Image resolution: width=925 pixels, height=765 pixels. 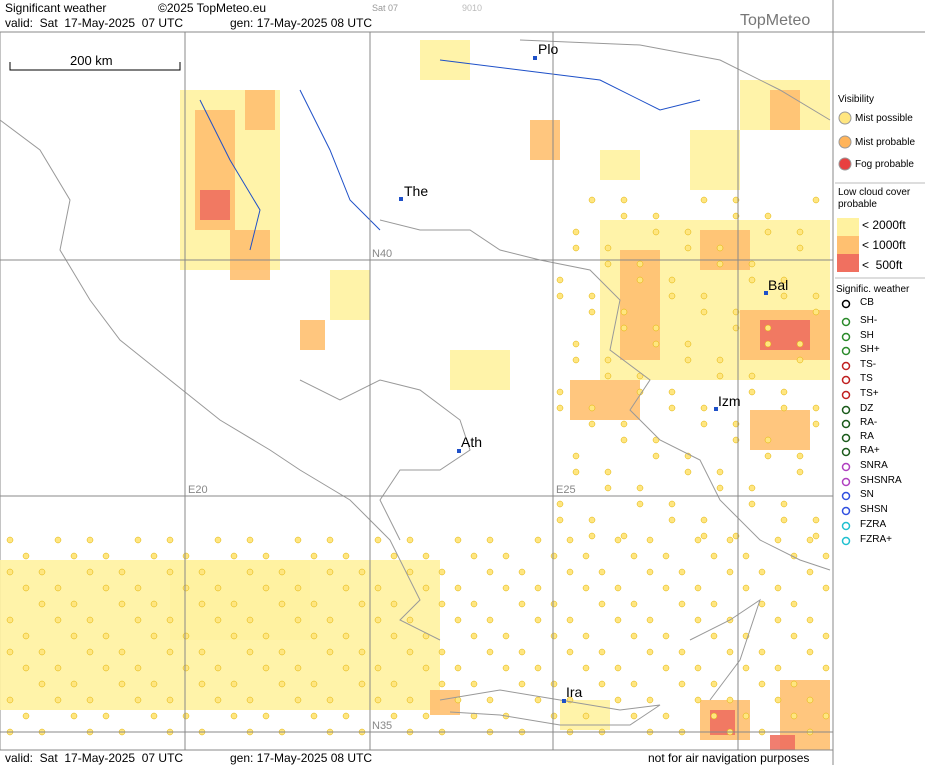 I want to click on legend-item: SHSN, so click(x=874, y=509).